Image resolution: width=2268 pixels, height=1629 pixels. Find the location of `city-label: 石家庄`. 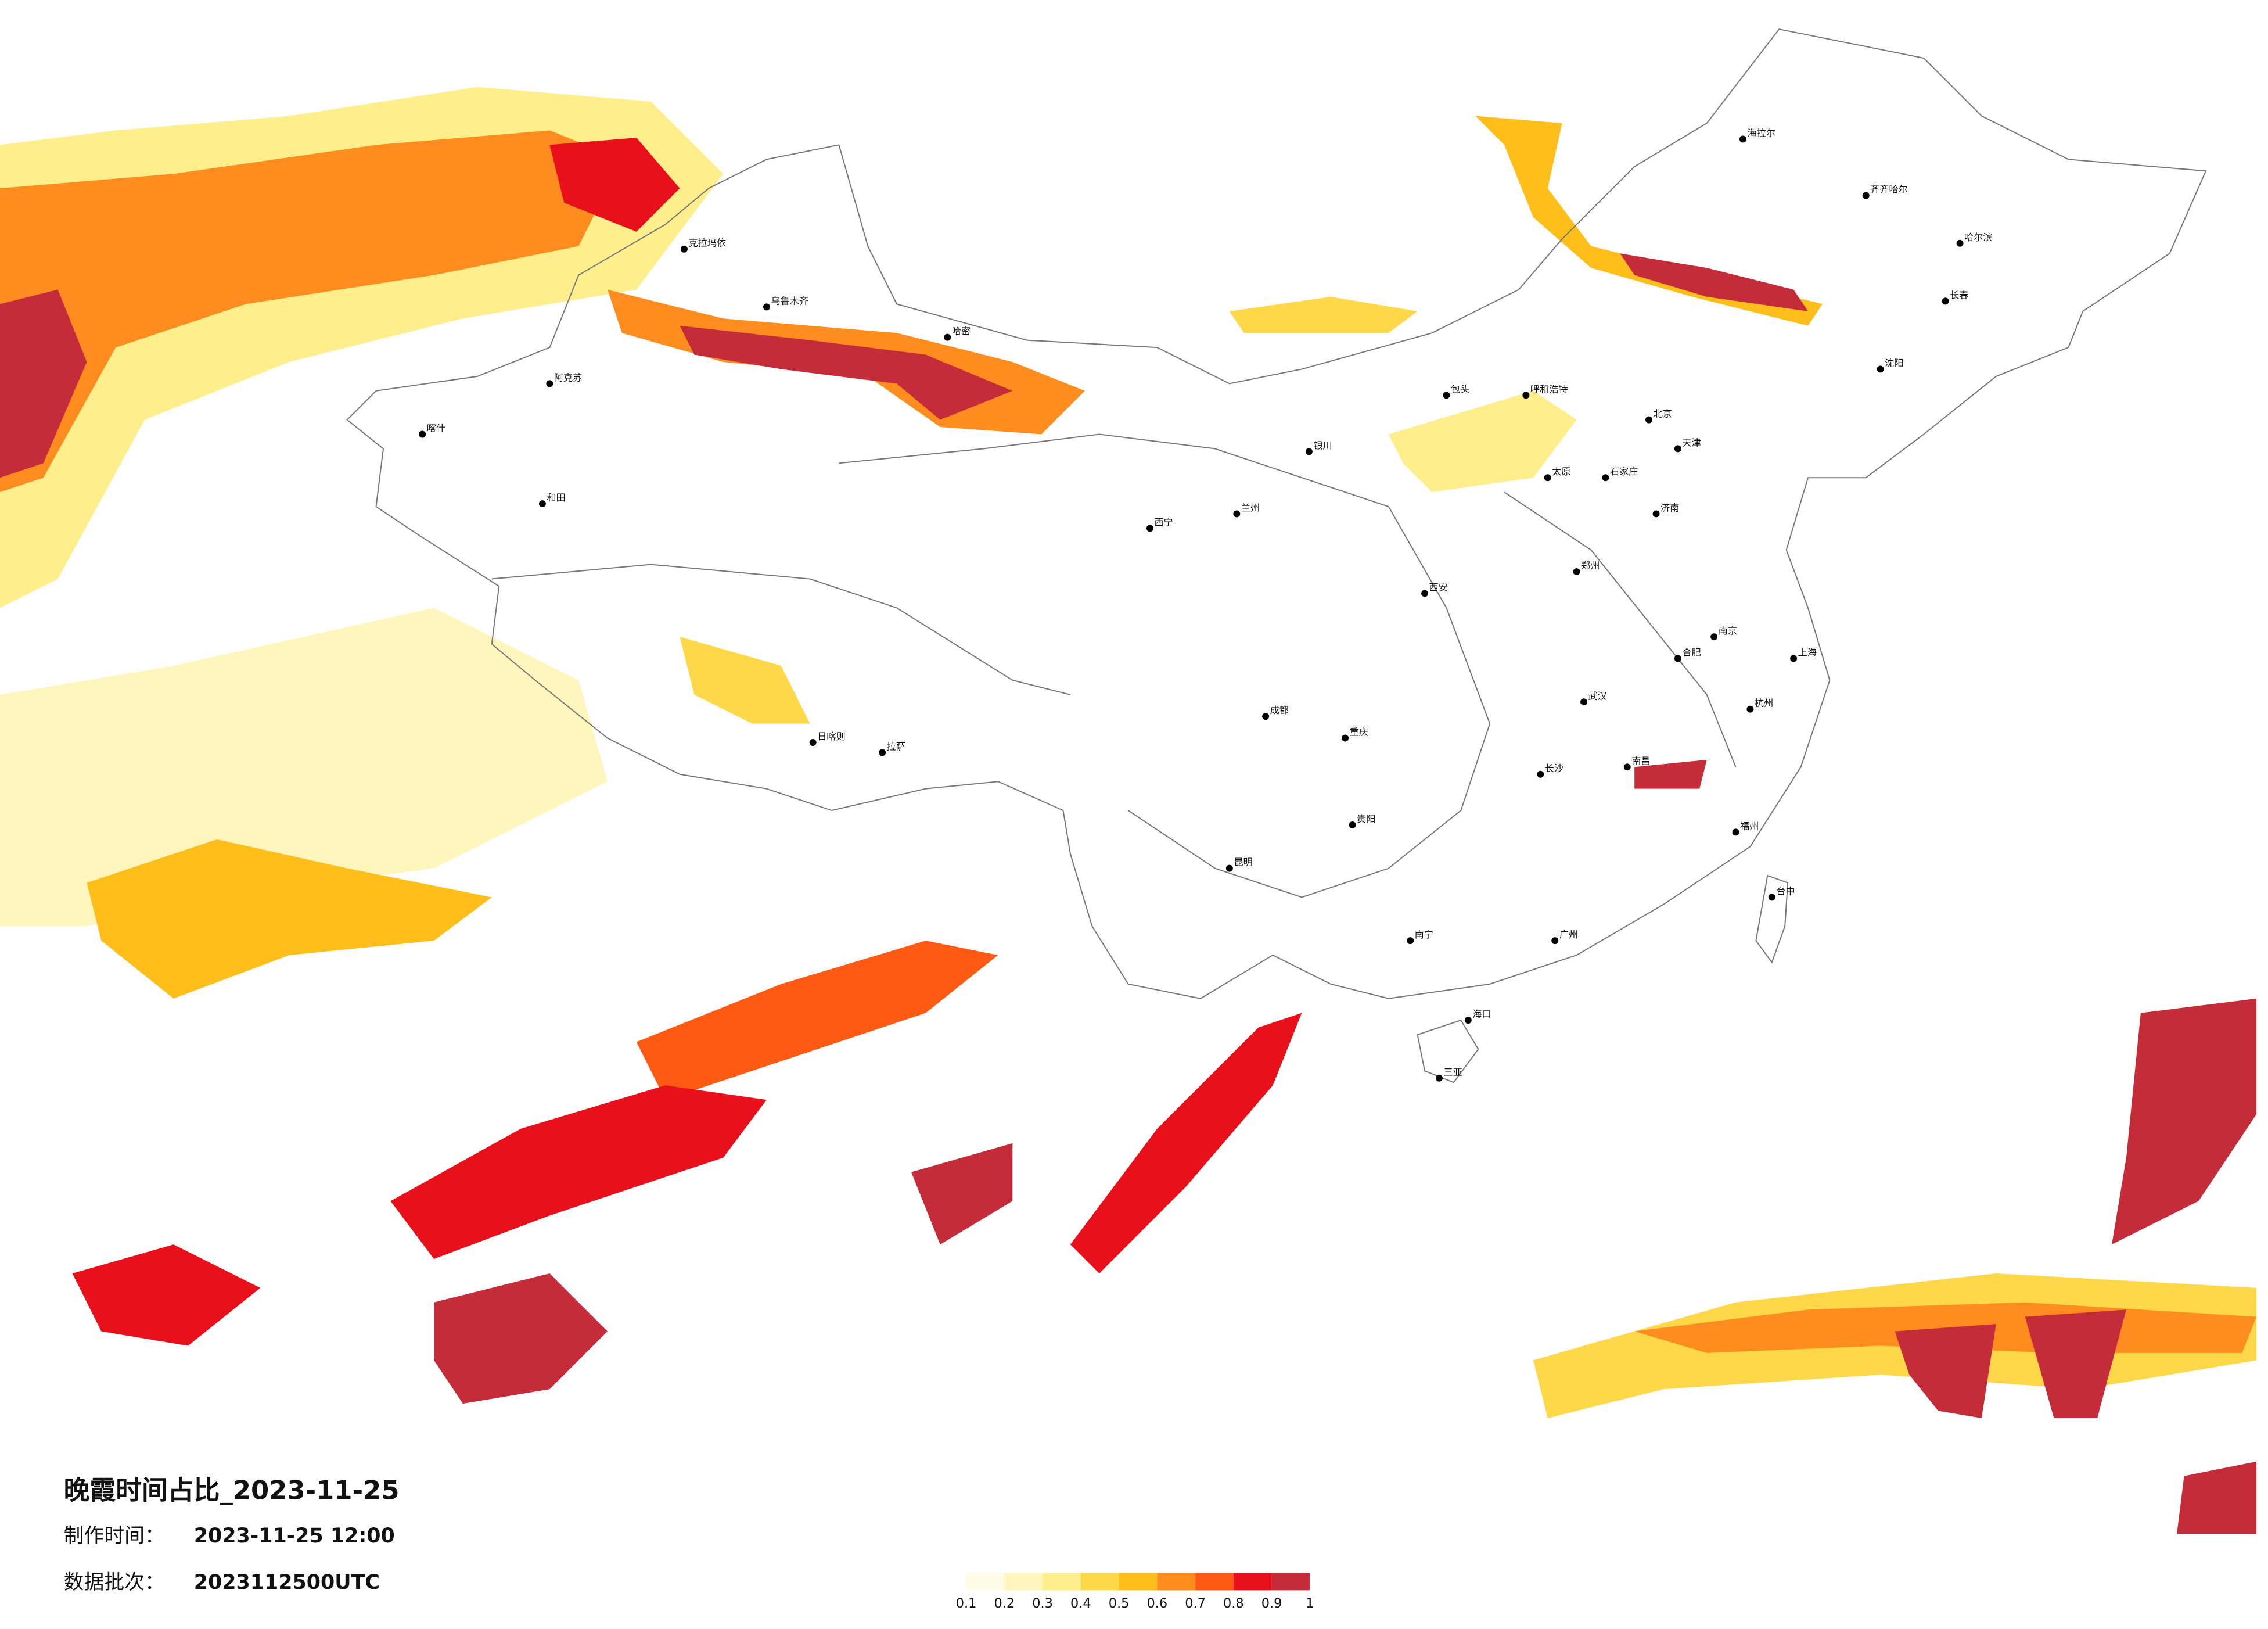

city-label: 石家庄 is located at coordinates (1624, 472).